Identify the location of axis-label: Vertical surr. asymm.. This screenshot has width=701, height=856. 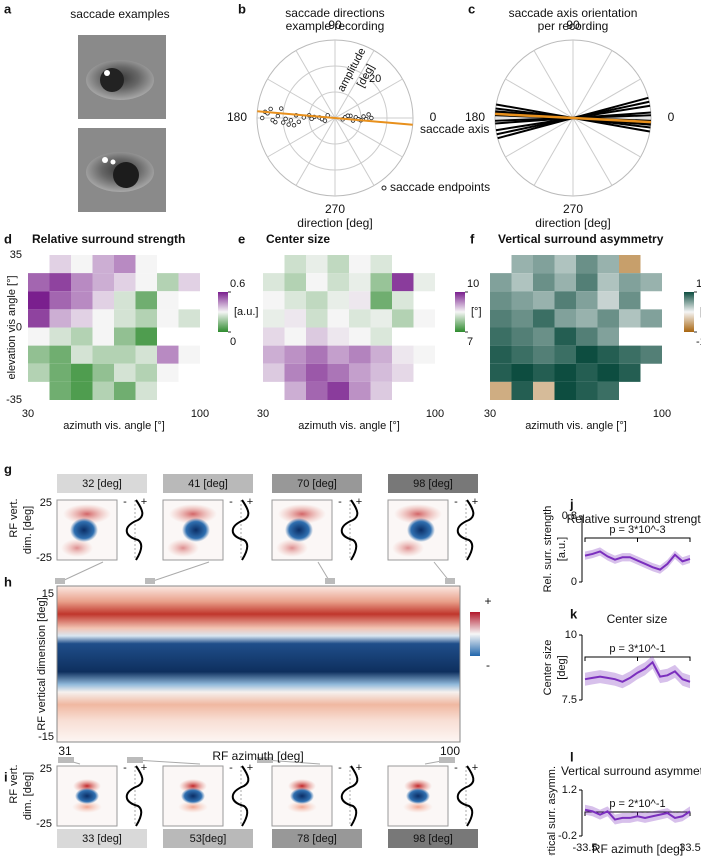
(552, 811).